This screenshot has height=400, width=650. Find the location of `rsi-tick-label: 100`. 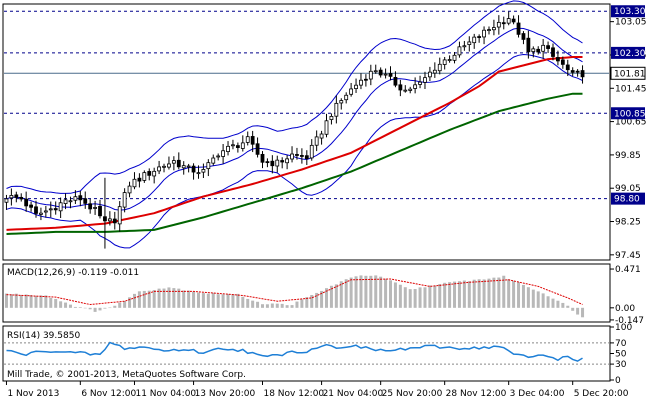

rsi-tick-label: 100 is located at coordinates (623, 328).